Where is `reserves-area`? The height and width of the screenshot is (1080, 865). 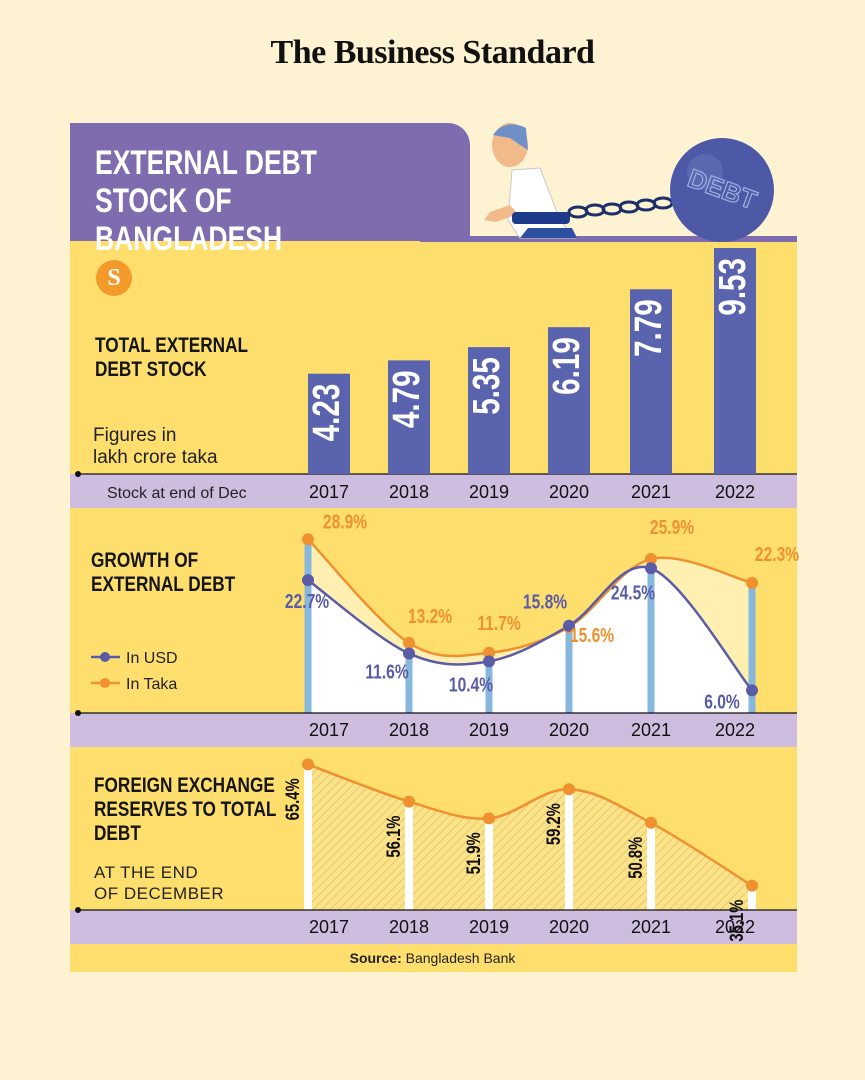 reserves-area is located at coordinates (530, 837).